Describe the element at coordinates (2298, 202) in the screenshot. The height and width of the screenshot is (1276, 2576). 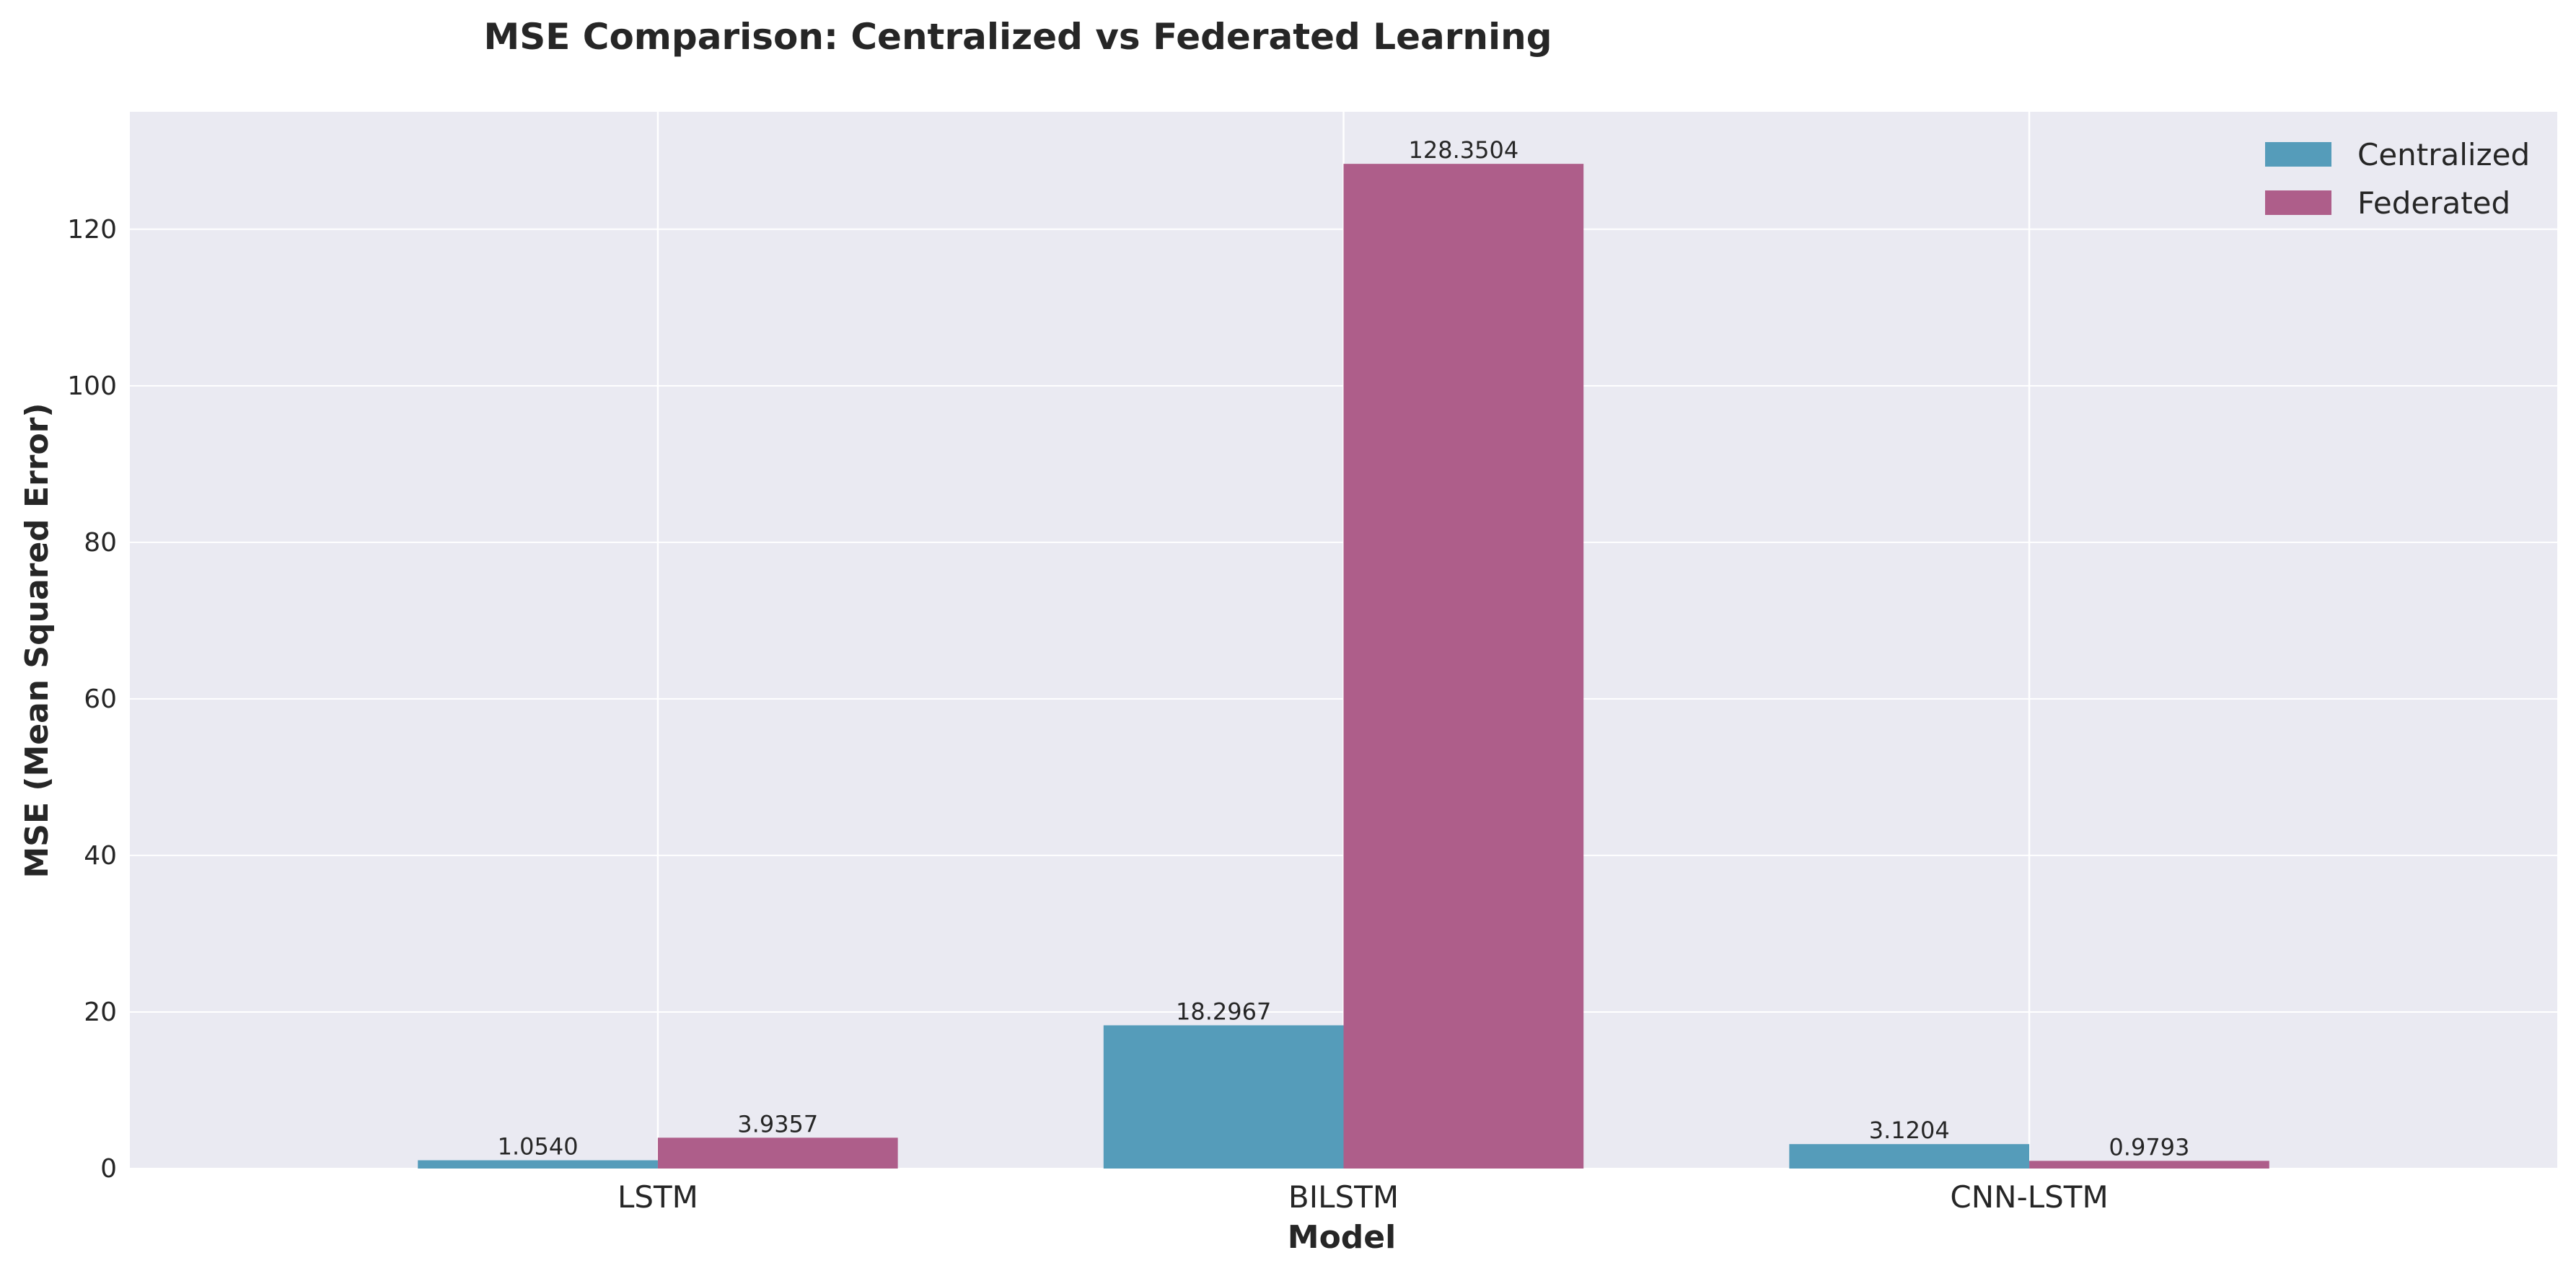
I see `legend-swatch-federated` at that location.